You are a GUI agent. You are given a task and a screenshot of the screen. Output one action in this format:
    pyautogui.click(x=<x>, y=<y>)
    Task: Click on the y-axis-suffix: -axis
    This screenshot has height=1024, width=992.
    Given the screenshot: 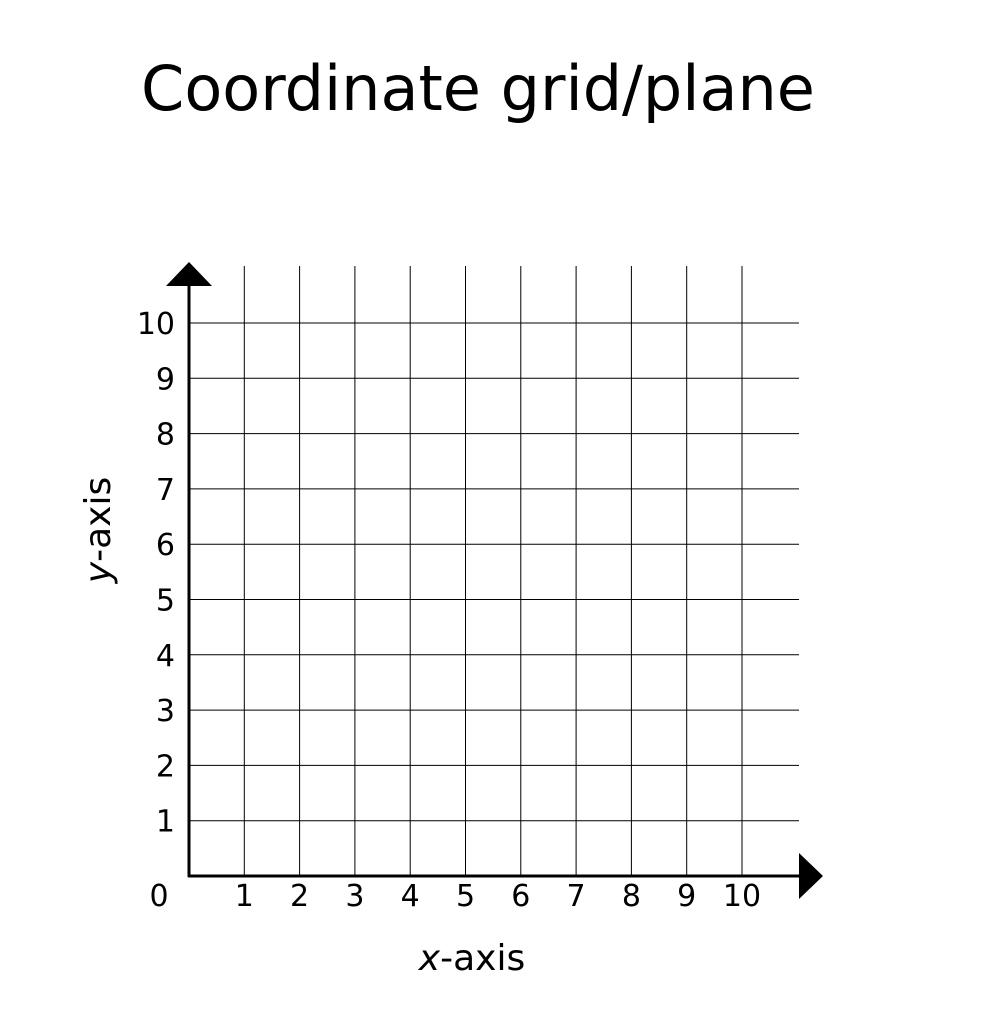 What is the action you would take?
    pyautogui.click(x=98, y=519)
    